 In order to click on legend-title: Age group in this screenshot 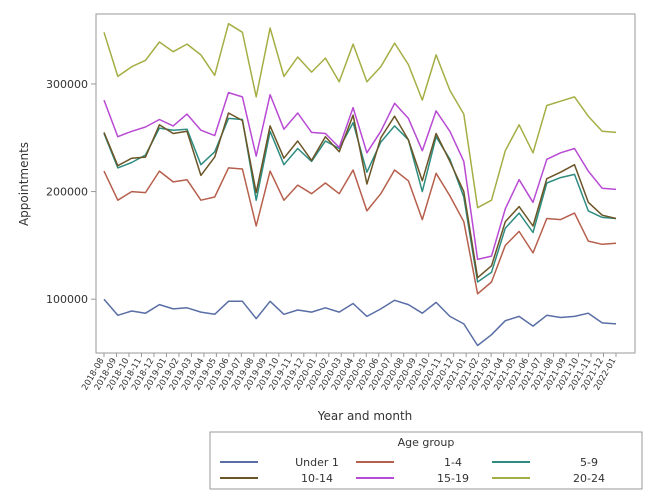, I will do `click(426, 442)`.